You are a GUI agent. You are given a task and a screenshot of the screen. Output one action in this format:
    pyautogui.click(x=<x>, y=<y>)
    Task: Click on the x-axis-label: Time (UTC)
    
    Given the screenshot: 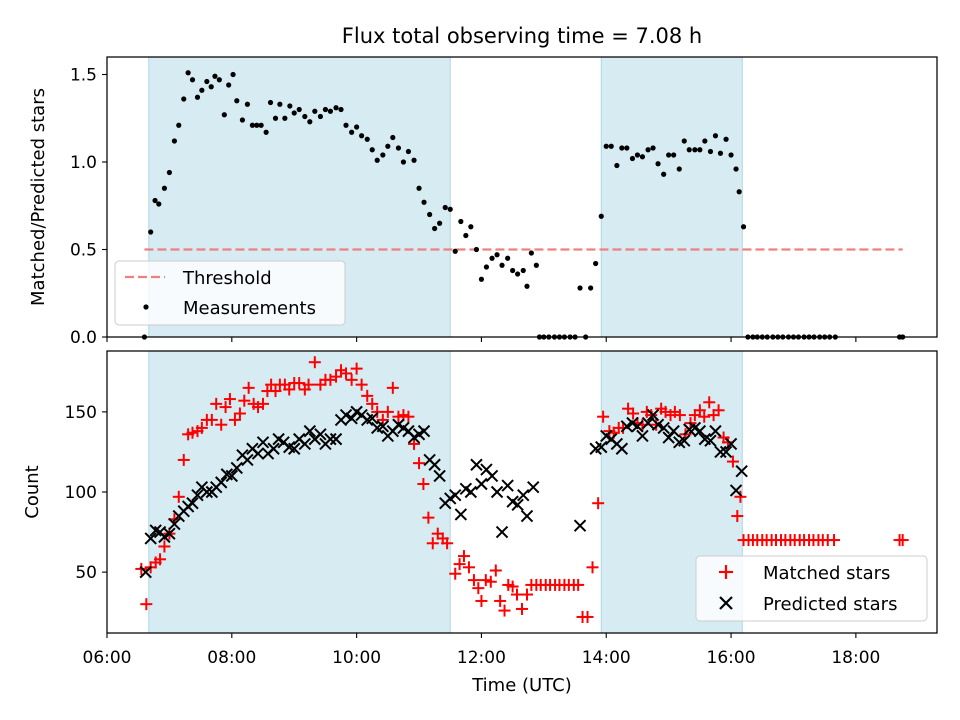 What is the action you would take?
    pyautogui.click(x=521, y=685)
    